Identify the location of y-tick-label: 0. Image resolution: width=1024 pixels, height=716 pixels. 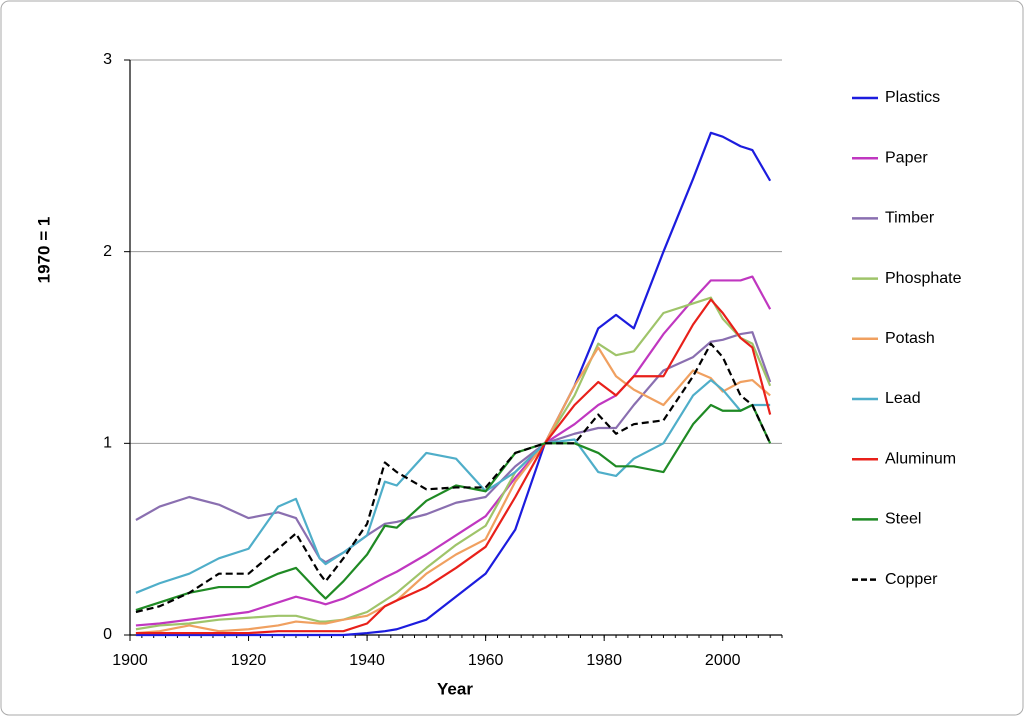
(107, 634).